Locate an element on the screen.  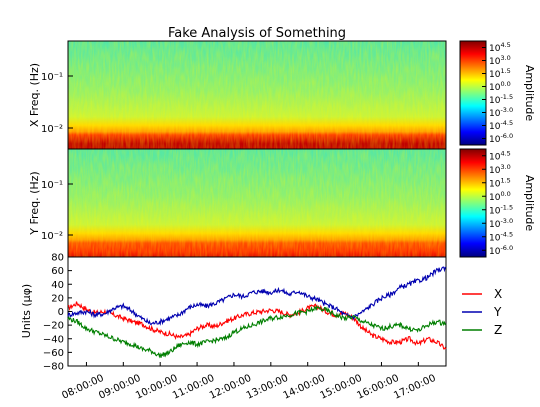
series-line-x is located at coordinates (257, 325).